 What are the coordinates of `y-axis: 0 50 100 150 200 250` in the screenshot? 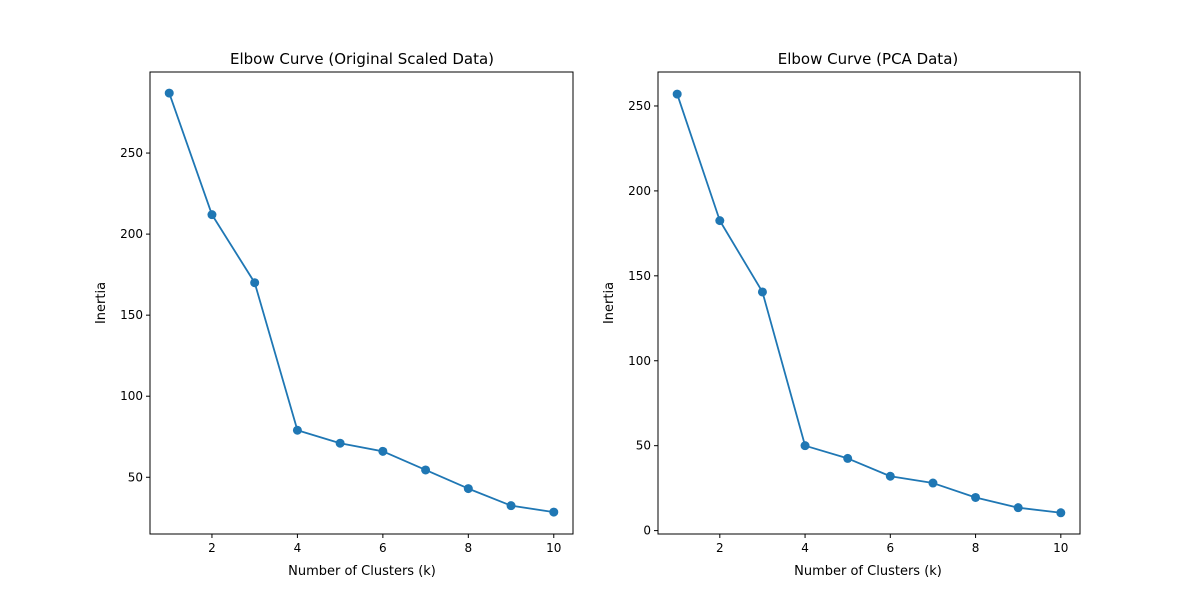 It's located at (643, 318).